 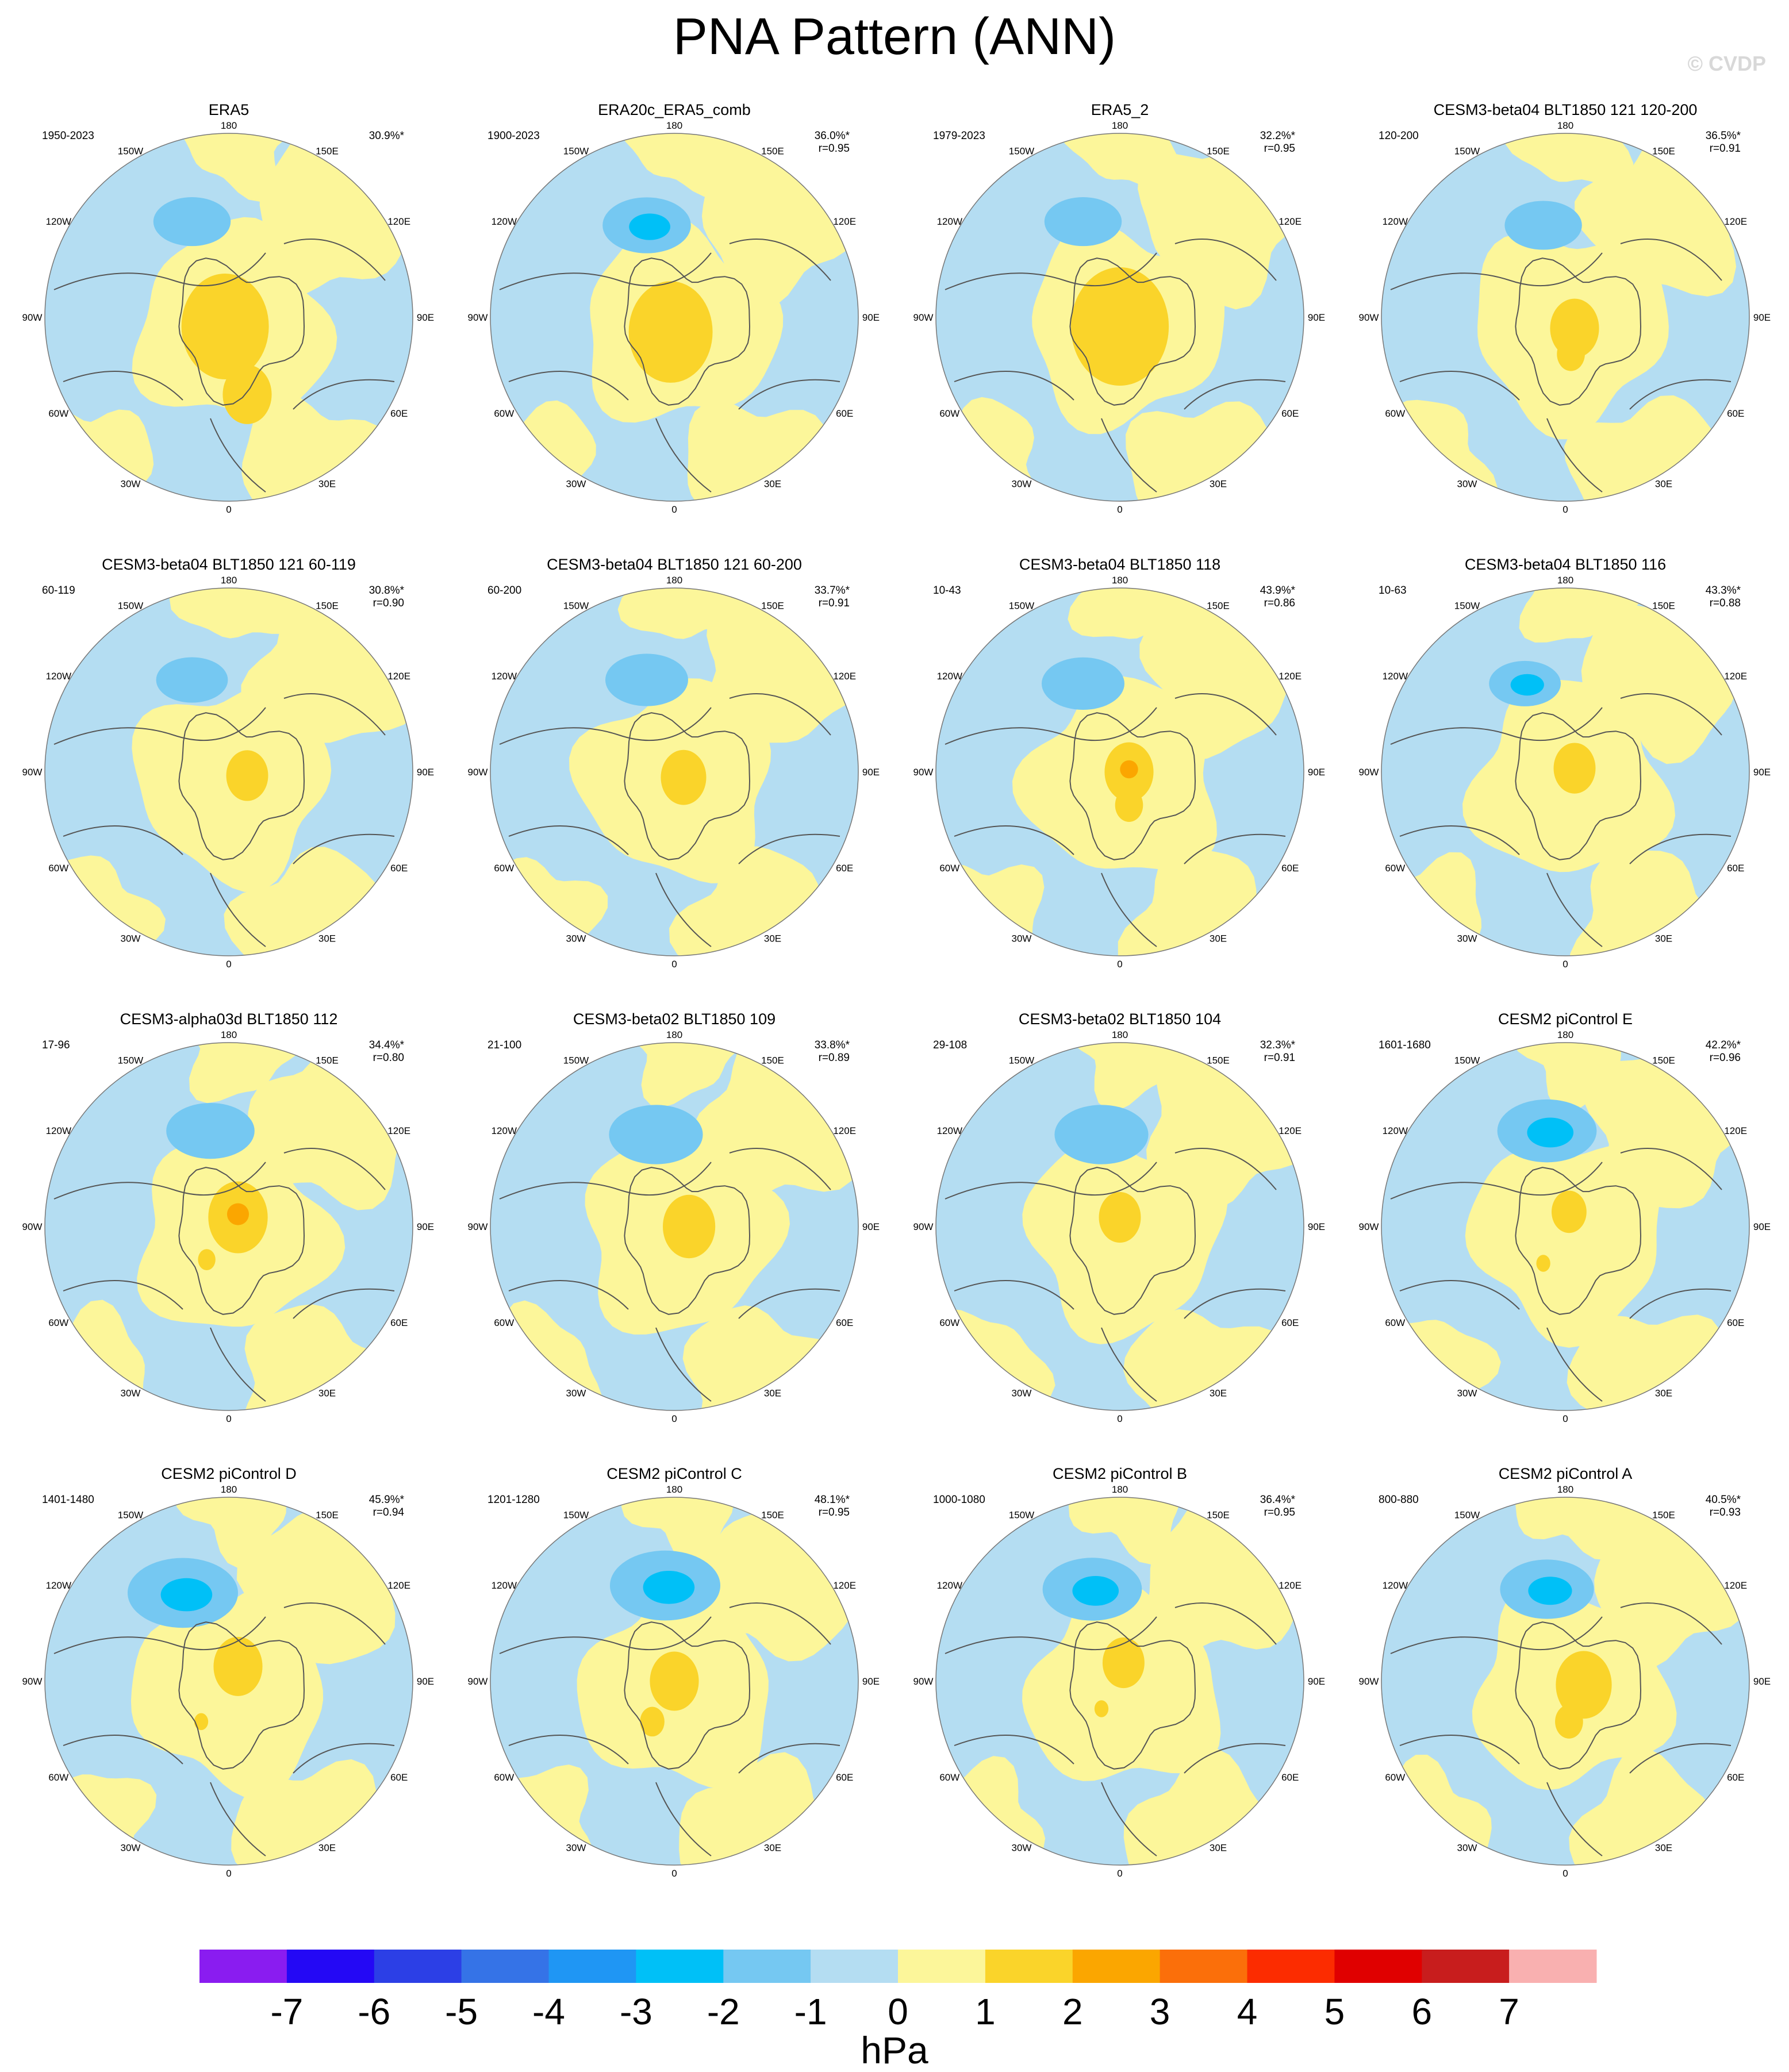 I want to click on colorbar-tick-label: -6, so click(x=374, y=2011).